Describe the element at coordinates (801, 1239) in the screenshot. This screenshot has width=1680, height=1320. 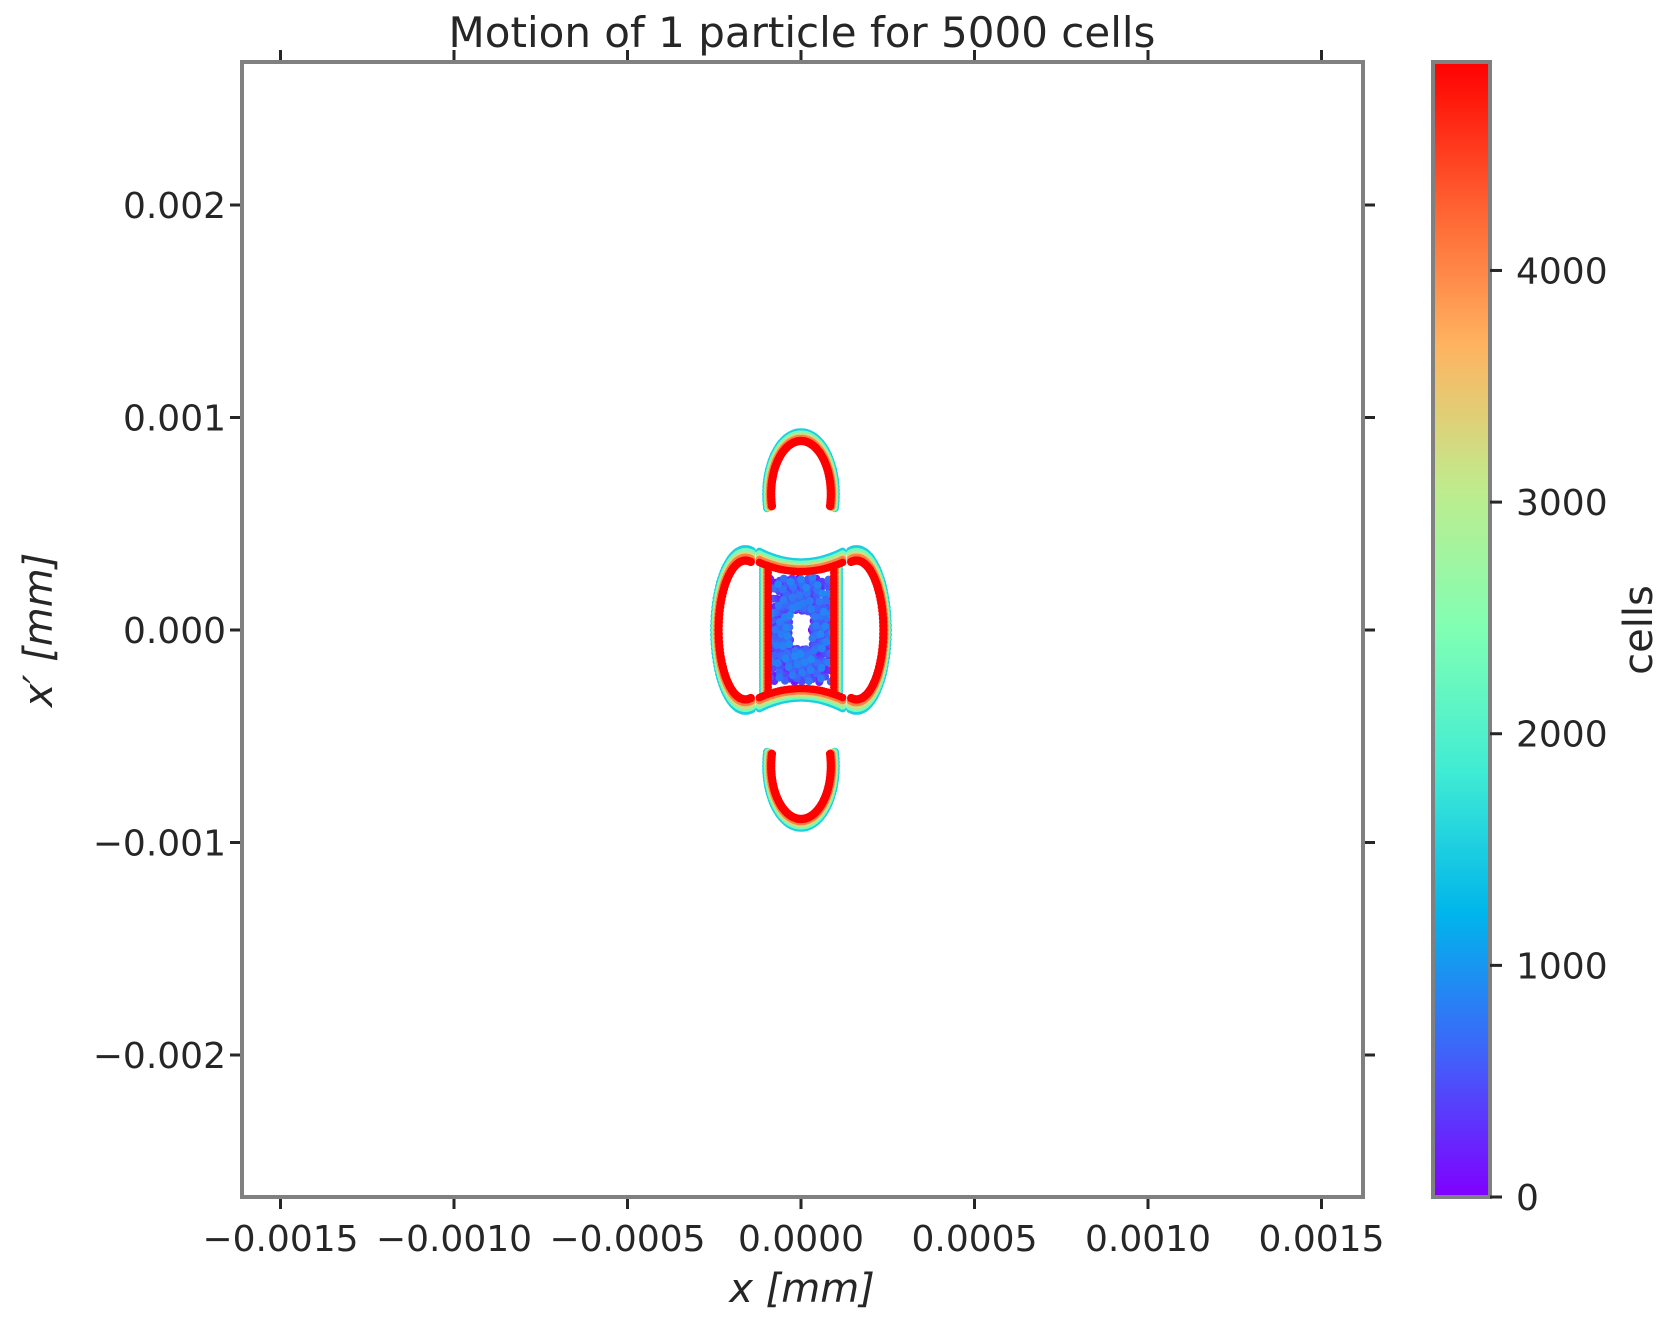
I see `x-tick-label: 0.0000` at that location.